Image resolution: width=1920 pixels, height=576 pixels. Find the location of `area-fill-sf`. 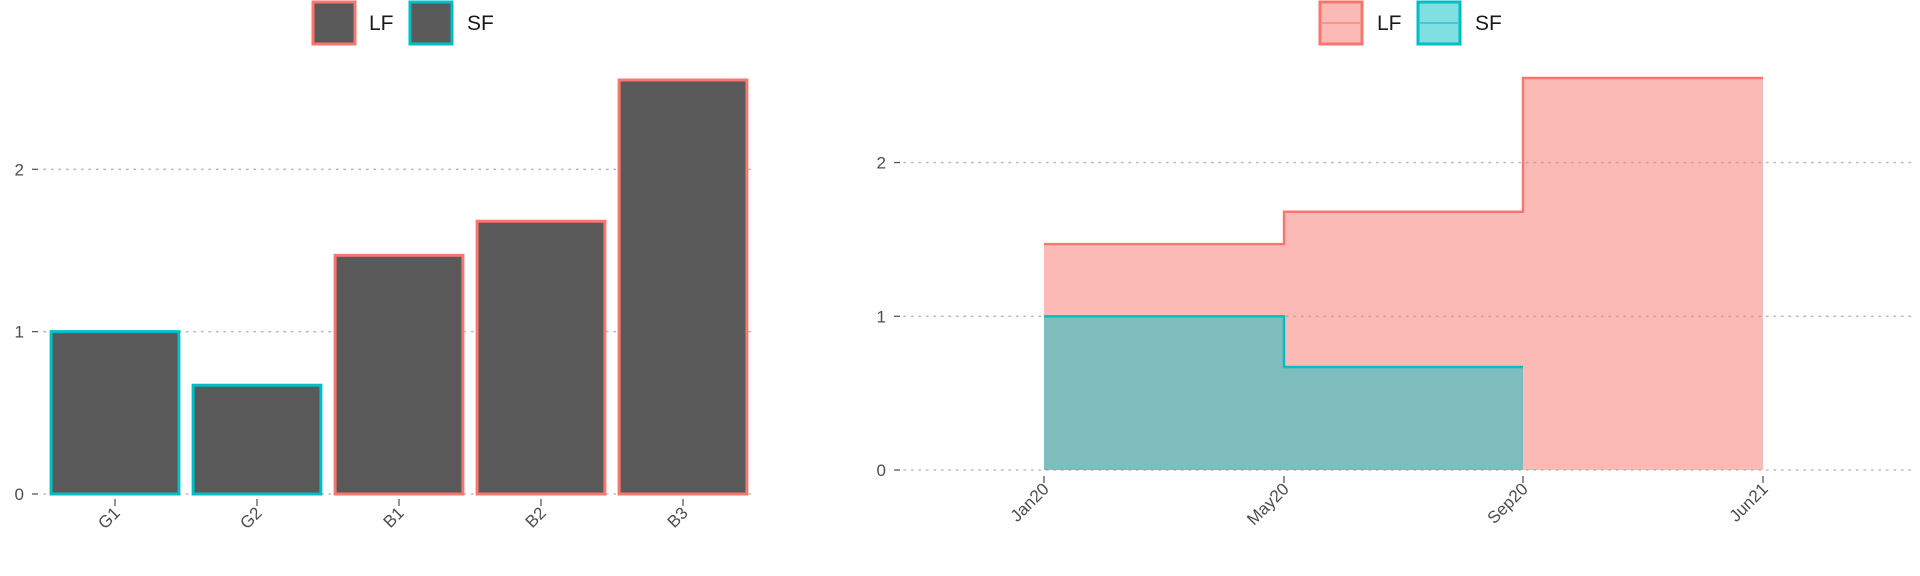

area-fill-sf is located at coordinates (1283, 393).